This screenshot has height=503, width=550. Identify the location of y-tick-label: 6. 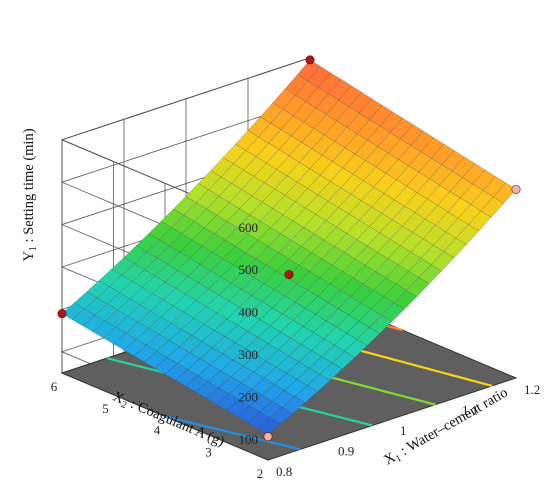
(54, 386).